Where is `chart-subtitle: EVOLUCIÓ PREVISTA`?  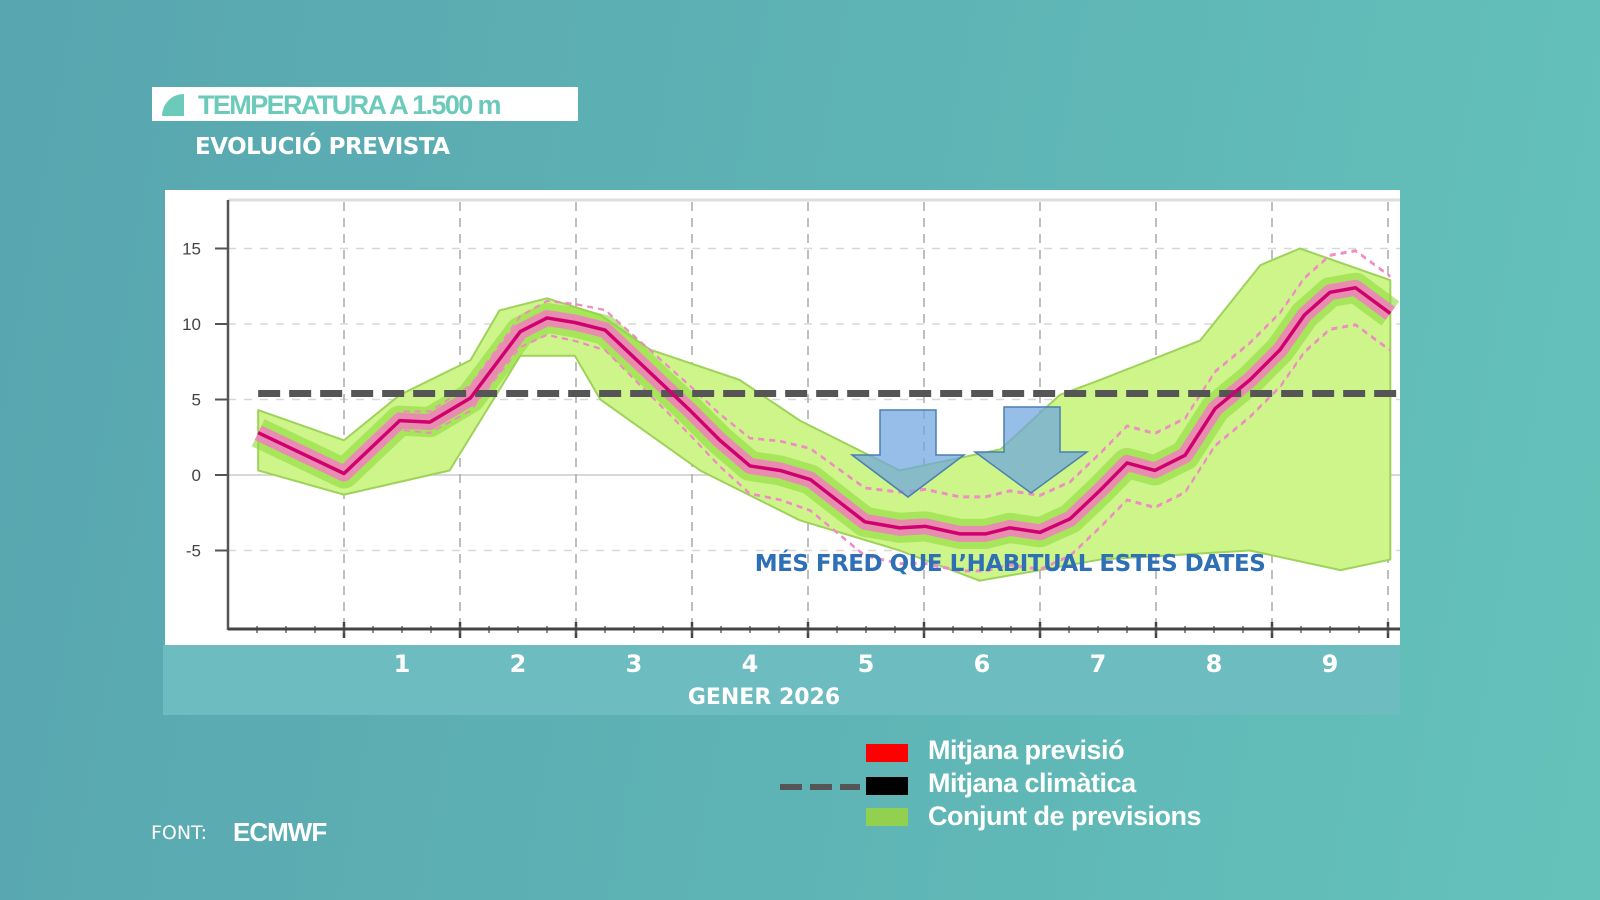
chart-subtitle: EVOLUCIÓ PREVISTA is located at coordinates (322, 147).